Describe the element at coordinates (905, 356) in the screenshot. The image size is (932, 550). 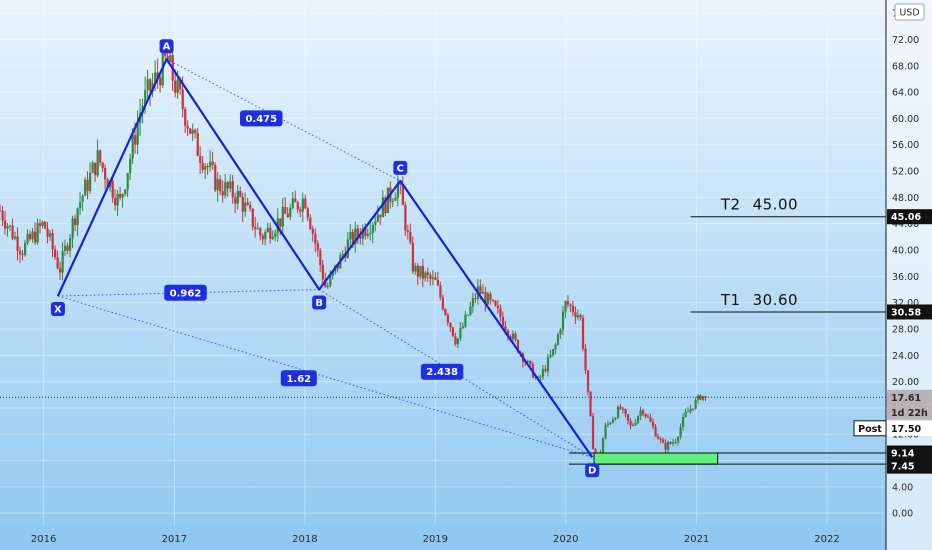
I see `y-tick-label: 24.00` at that location.